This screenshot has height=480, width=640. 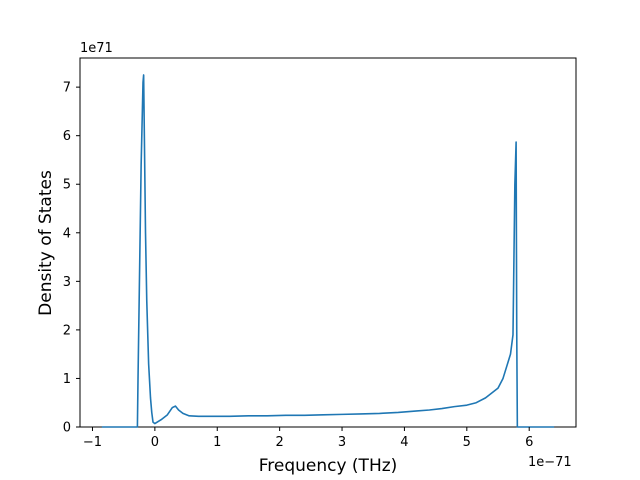 What do you see at coordinates (67, 282) in the screenshot?
I see `y-tick-label: 3` at bounding box center [67, 282].